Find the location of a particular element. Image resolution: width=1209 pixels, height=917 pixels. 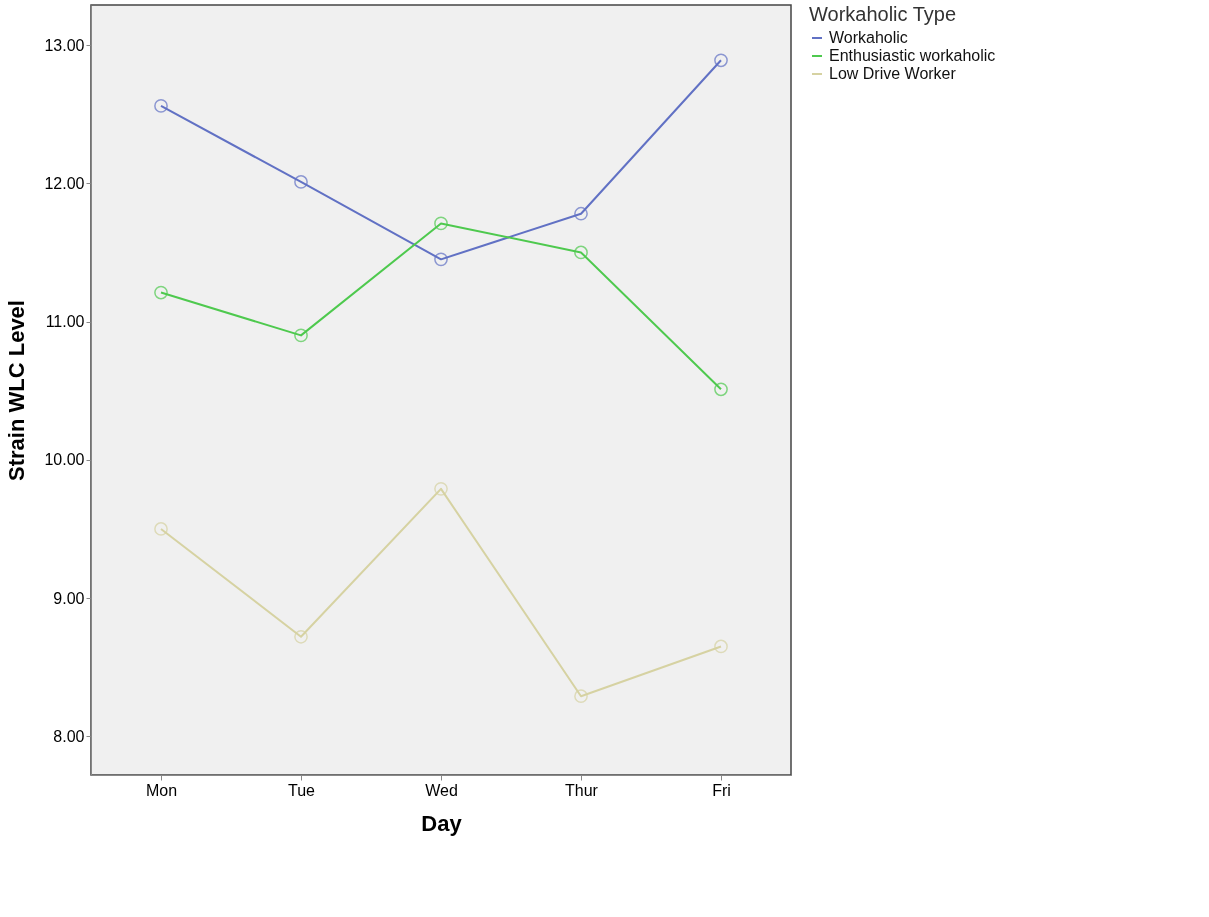

y-tick-label: 11.00 is located at coordinates (65, 322).